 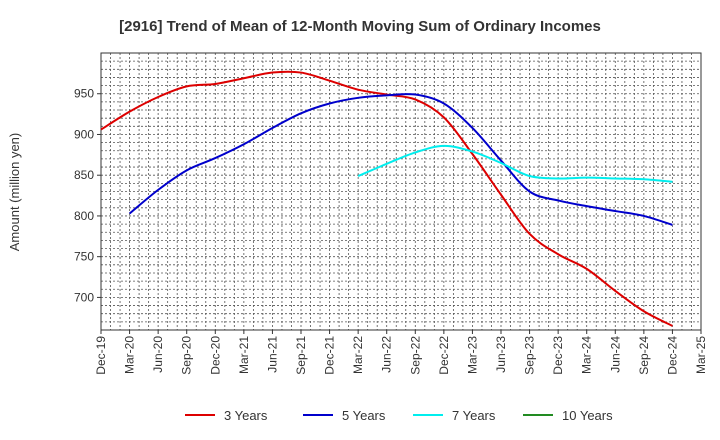 What do you see at coordinates (501, 354) in the screenshot?
I see `x-tick-label: Jun-23` at bounding box center [501, 354].